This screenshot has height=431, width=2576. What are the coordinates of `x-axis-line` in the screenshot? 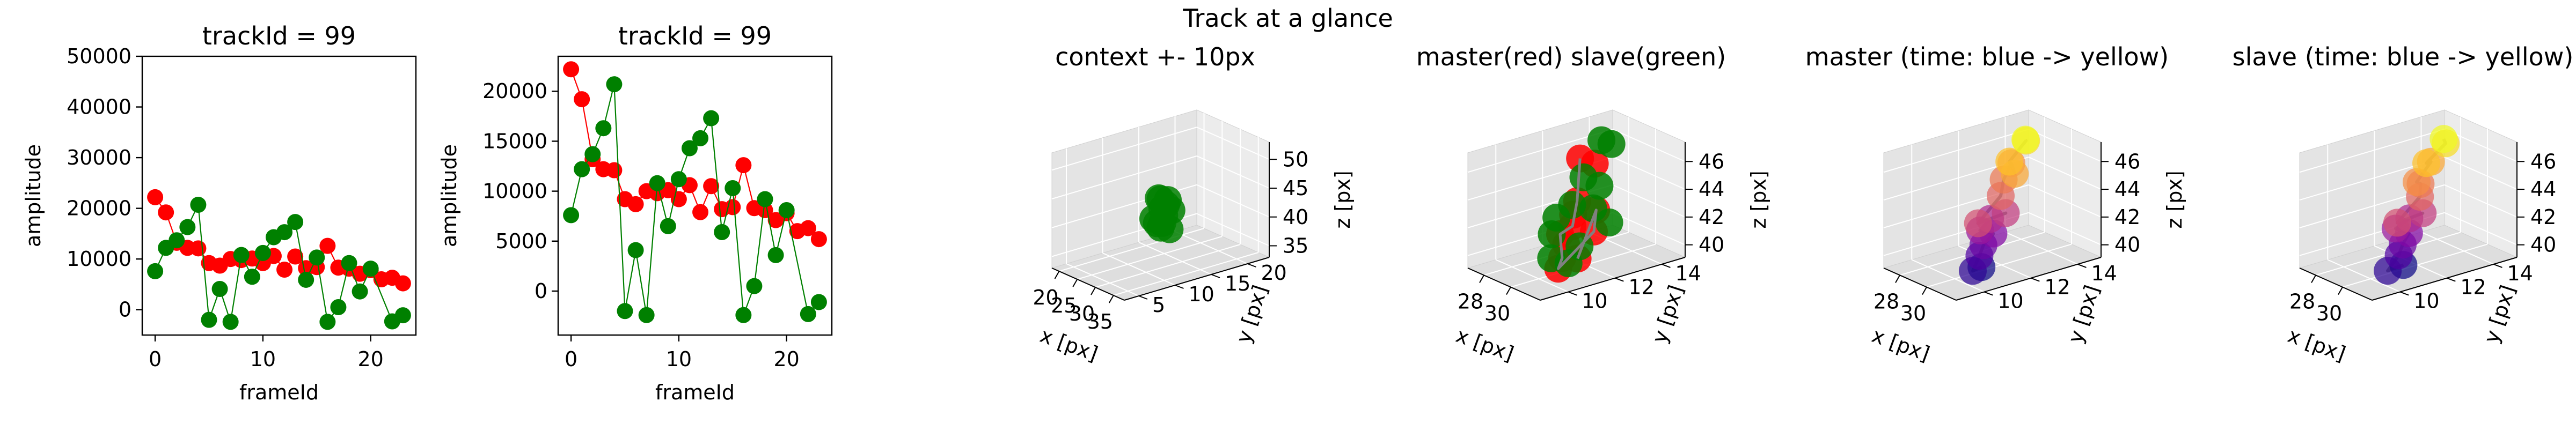 It's located at (1504, 284).